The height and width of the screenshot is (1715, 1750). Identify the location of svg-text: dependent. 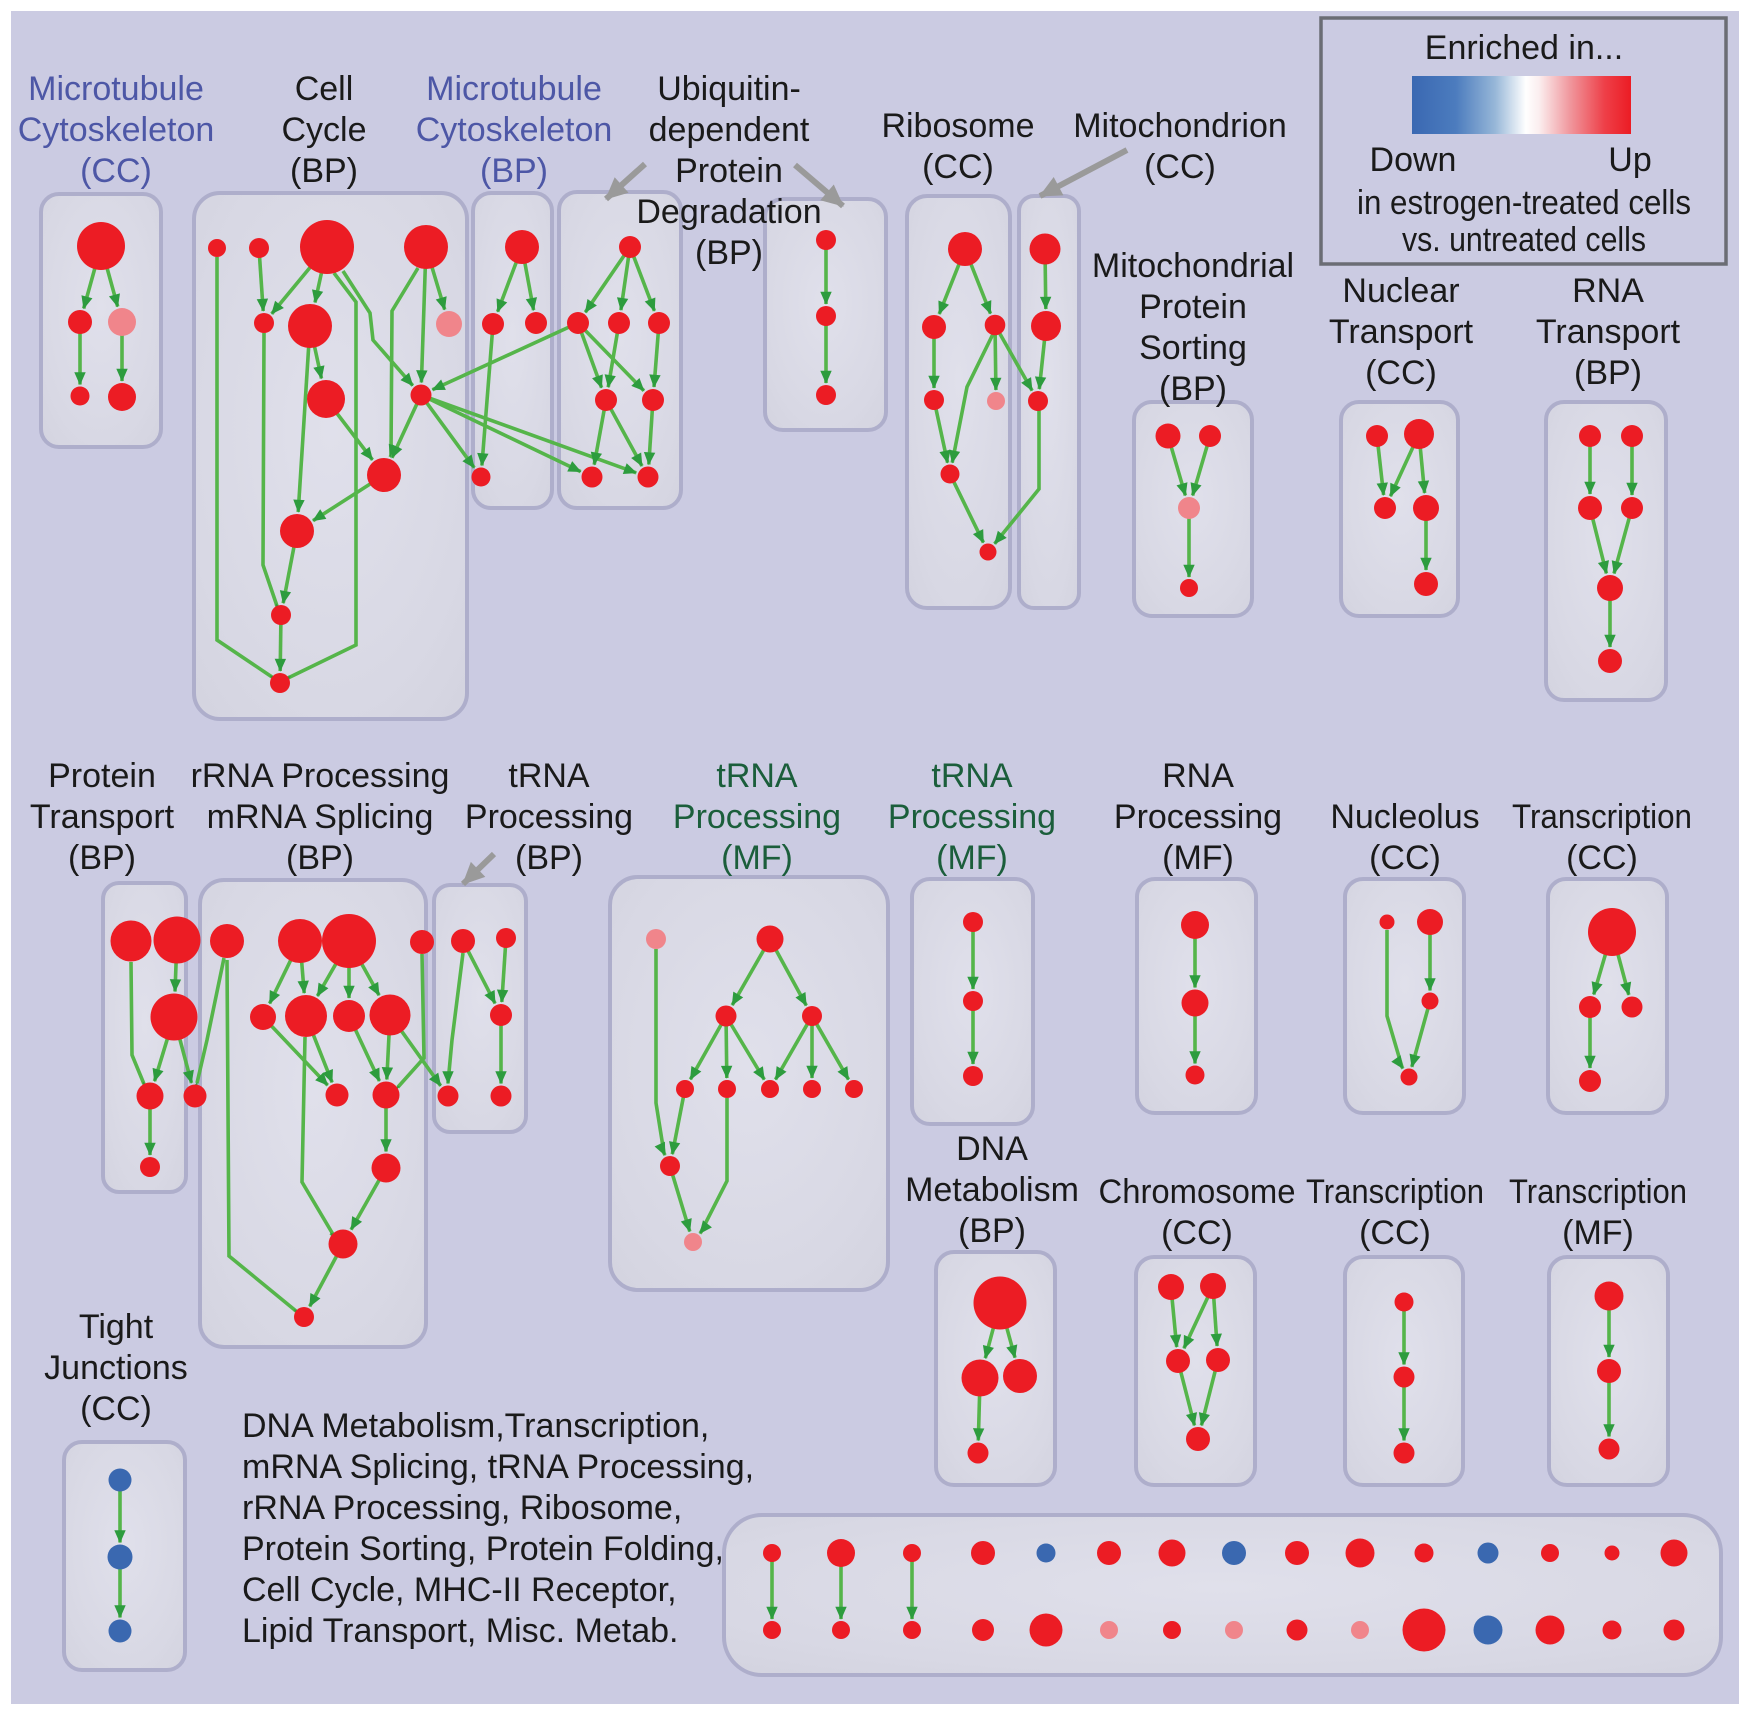
(729, 130).